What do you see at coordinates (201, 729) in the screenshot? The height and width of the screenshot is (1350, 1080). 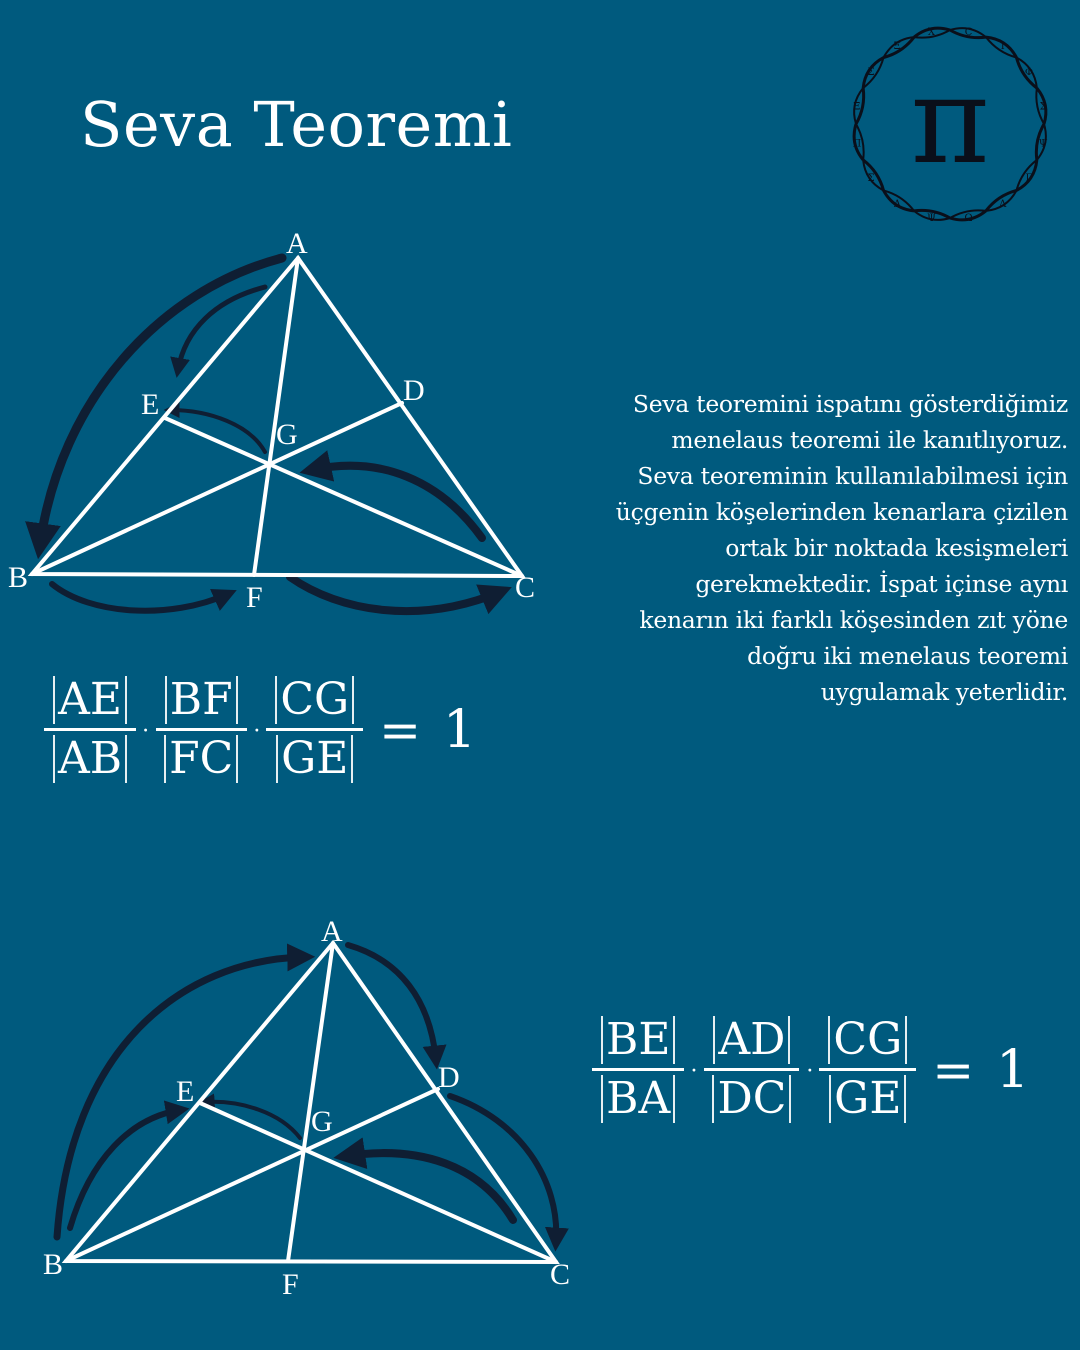 I see `fraction: BF FC` at bounding box center [201, 729].